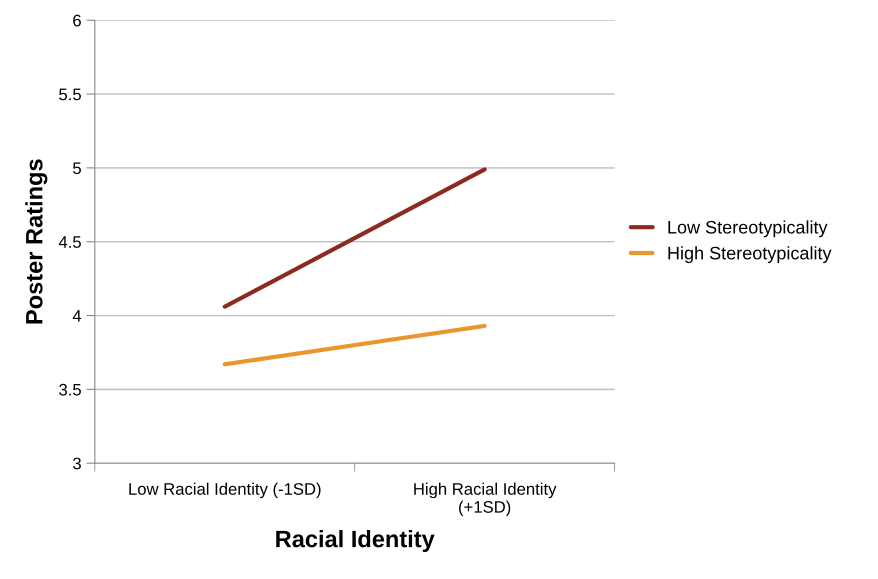  Describe the element at coordinates (76, 464) in the screenshot. I see `y-tick-label: 3` at that location.